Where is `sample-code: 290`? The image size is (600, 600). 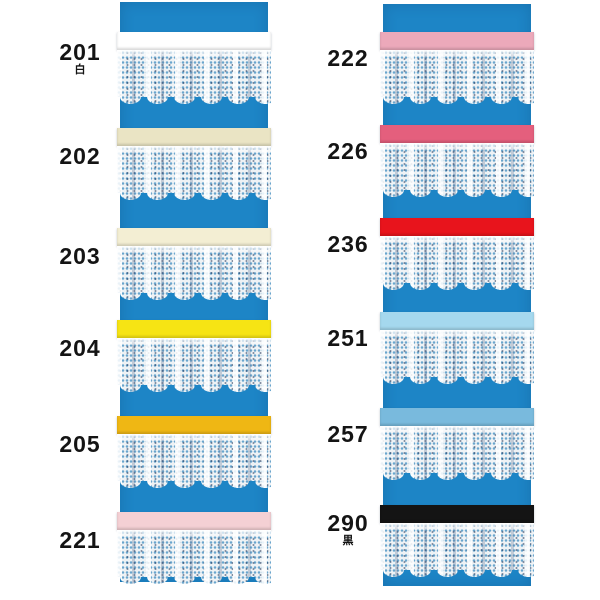 sample-code: 290 is located at coordinates (348, 523).